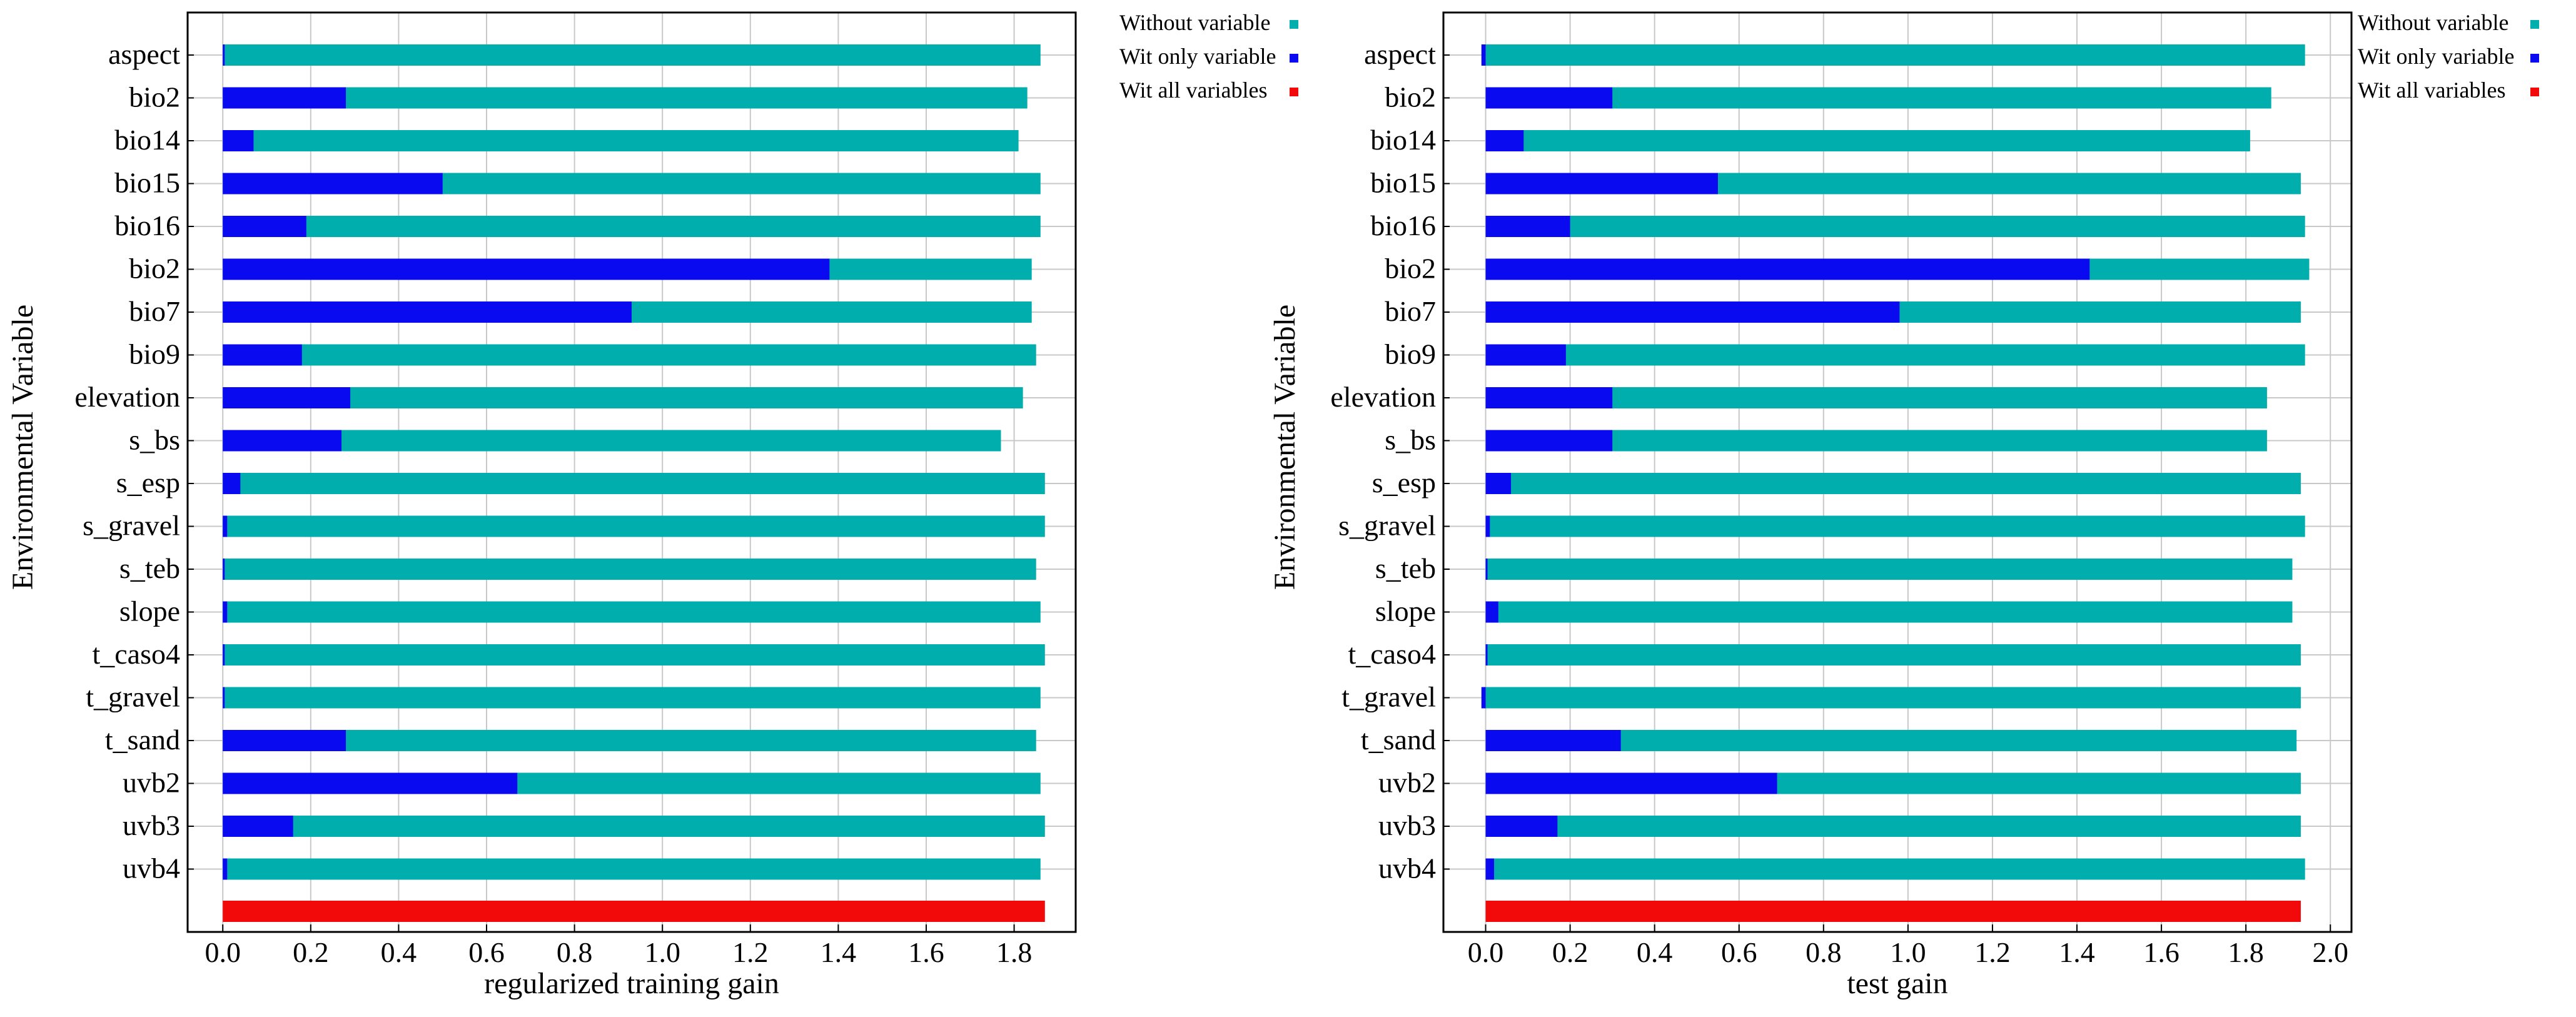 The image size is (2576, 1017). Describe the element at coordinates (131, 526) in the screenshot. I see `category-label: s_gravel` at that location.